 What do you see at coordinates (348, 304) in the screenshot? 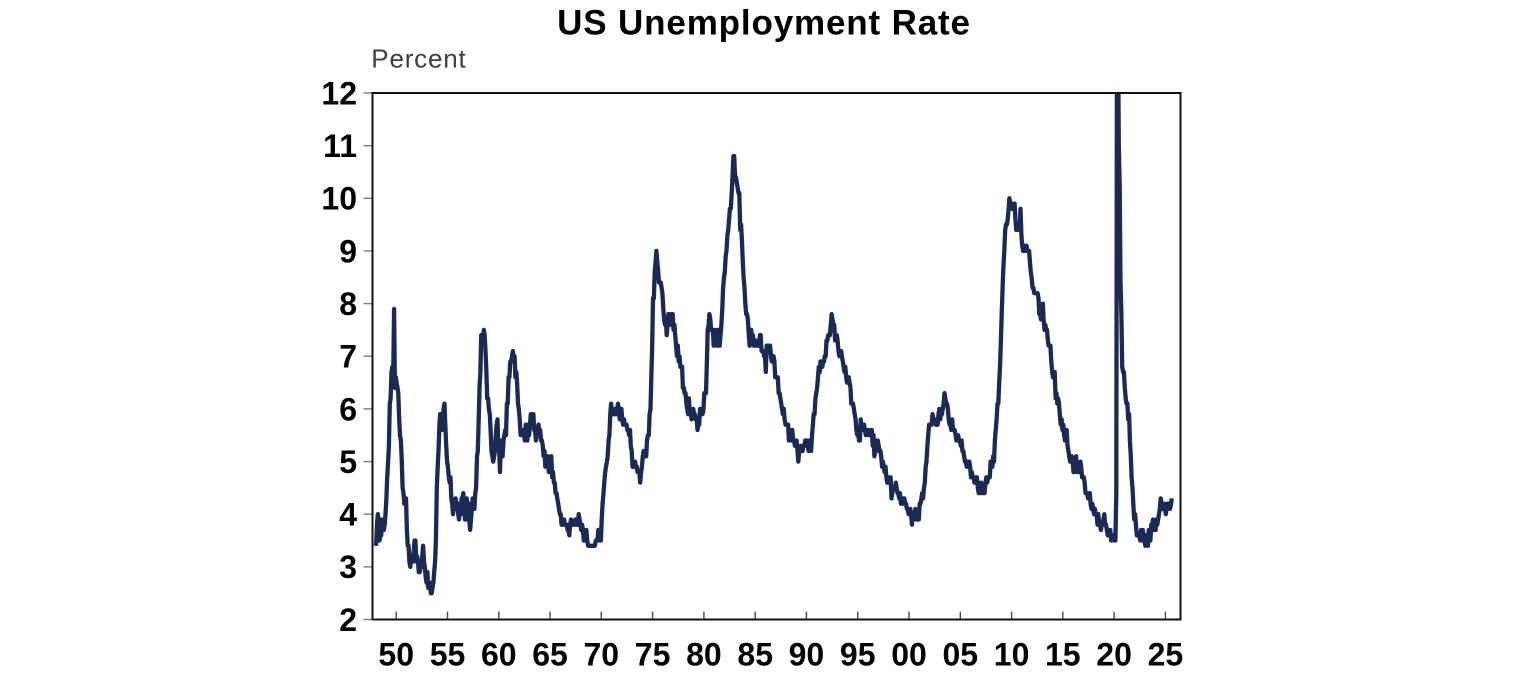
I see `svg-text: 8` at bounding box center [348, 304].